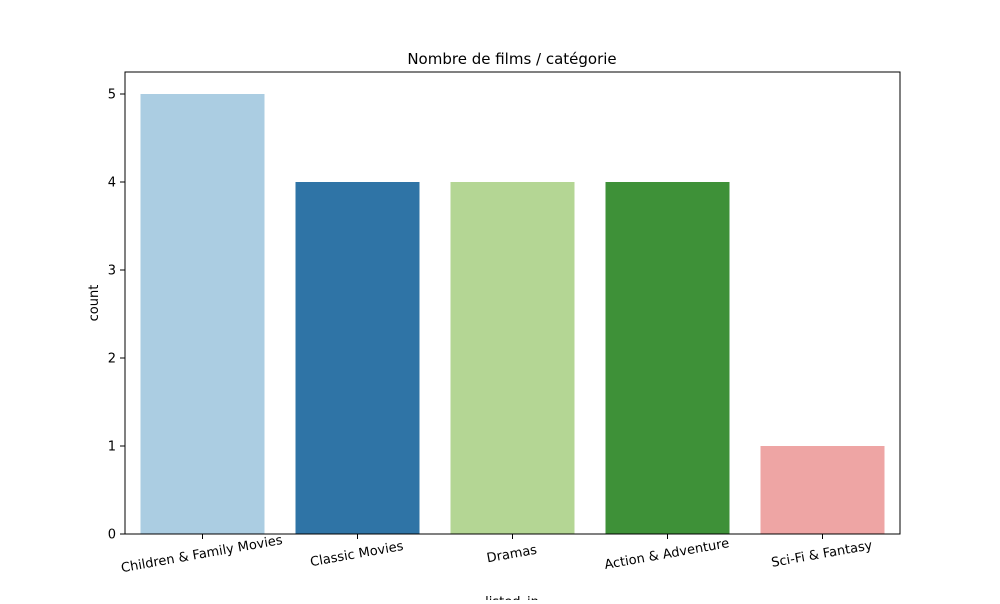 The image size is (1000, 604). Describe the element at coordinates (112, 359) in the screenshot. I see `y-tick-label: 2` at that location.